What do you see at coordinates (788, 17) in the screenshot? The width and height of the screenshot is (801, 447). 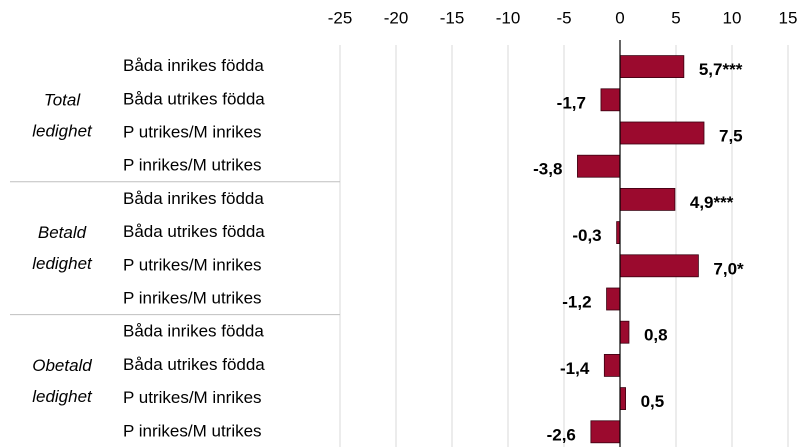 I see `x-tick-label: 15` at bounding box center [788, 17].